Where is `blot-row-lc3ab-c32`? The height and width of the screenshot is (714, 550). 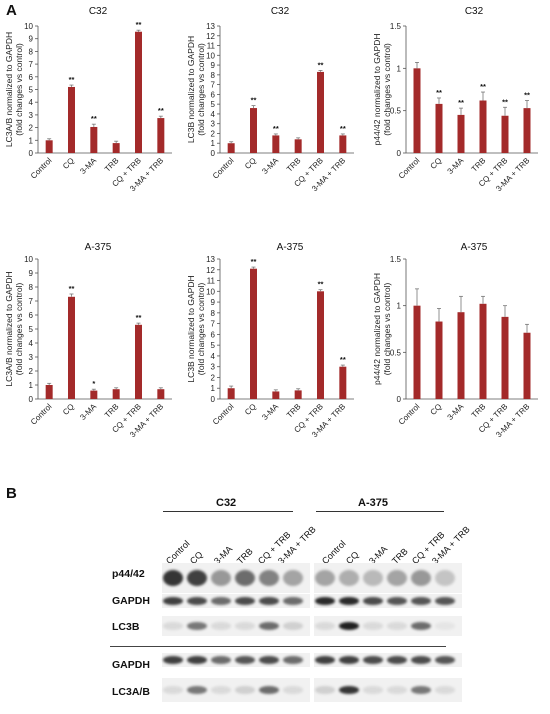
blot-row-lc3ab-c32 is located at coordinates (236, 690).